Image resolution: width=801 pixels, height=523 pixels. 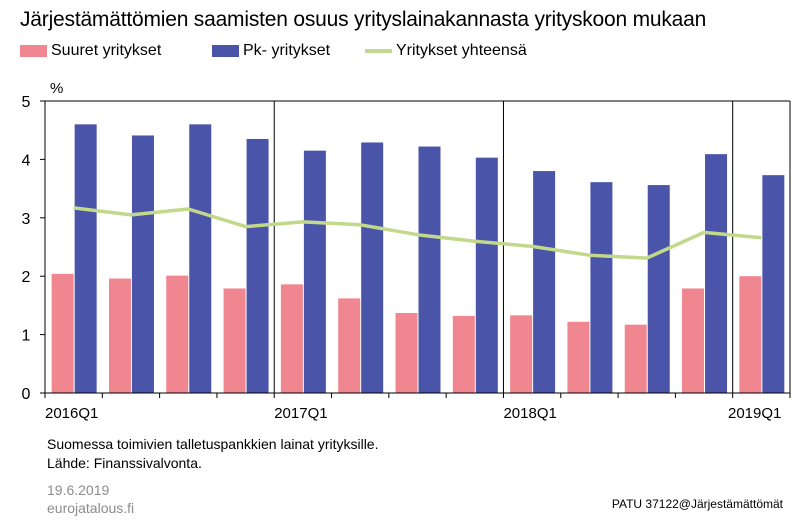 What do you see at coordinates (26, 160) in the screenshot?
I see `y-tick-label: 4` at bounding box center [26, 160].